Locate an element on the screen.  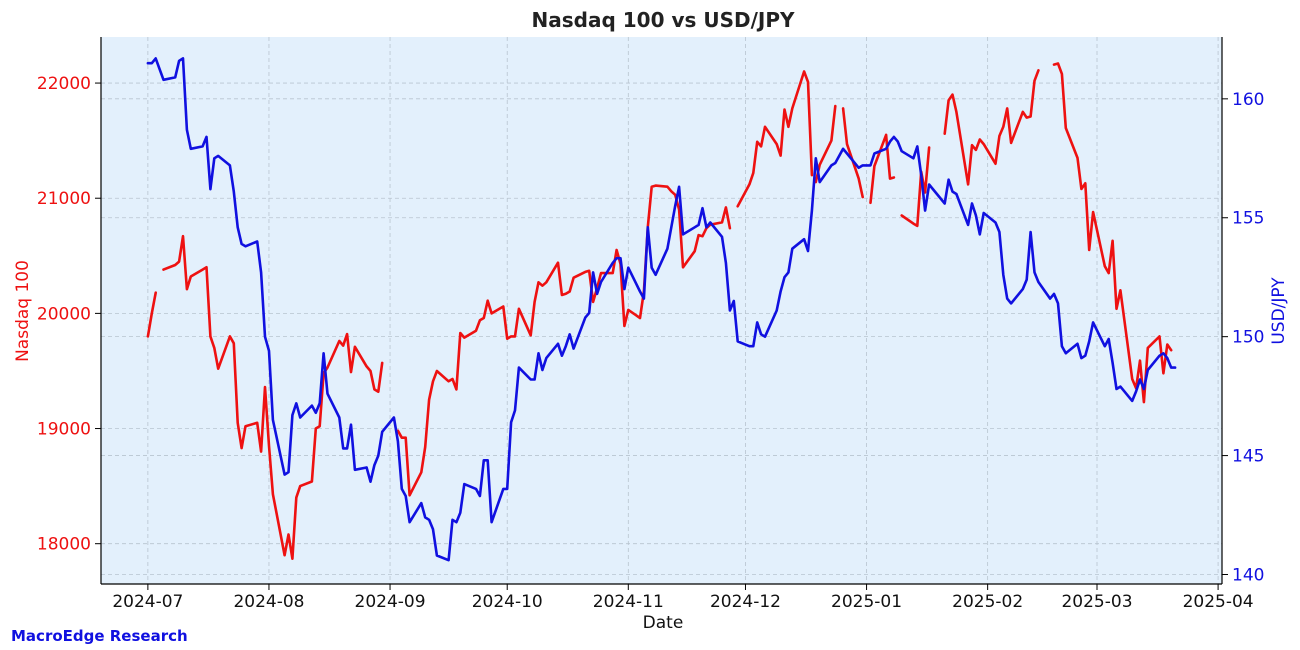
y-tick-label-left: 21000 is located at coordinates (64, 199).